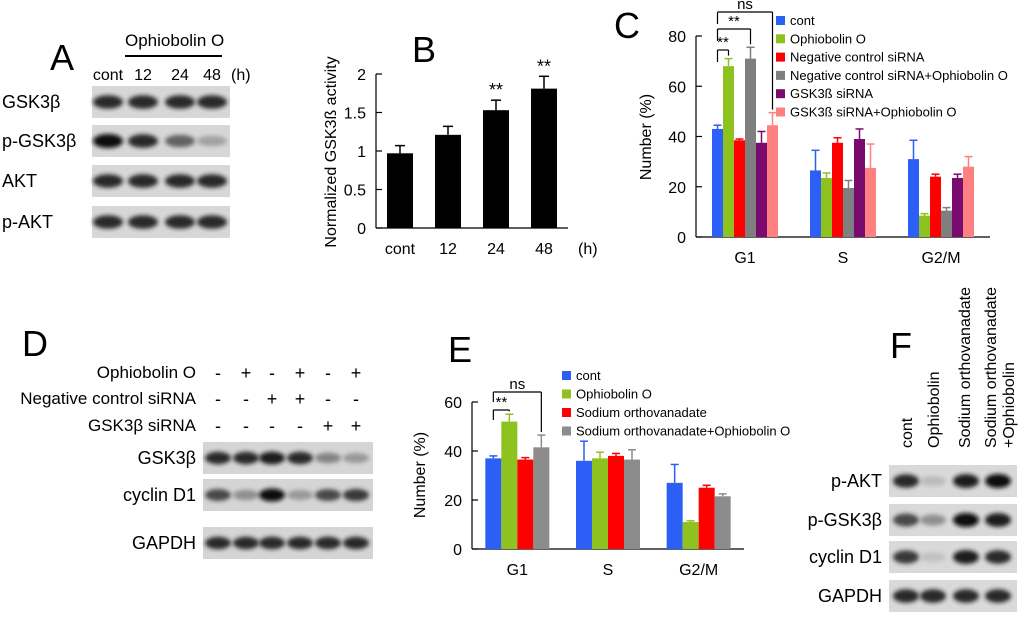 The height and width of the screenshot is (618, 1024). Describe the element at coordinates (588, 249) in the screenshot. I see `x-unit-label: (h)` at that location.